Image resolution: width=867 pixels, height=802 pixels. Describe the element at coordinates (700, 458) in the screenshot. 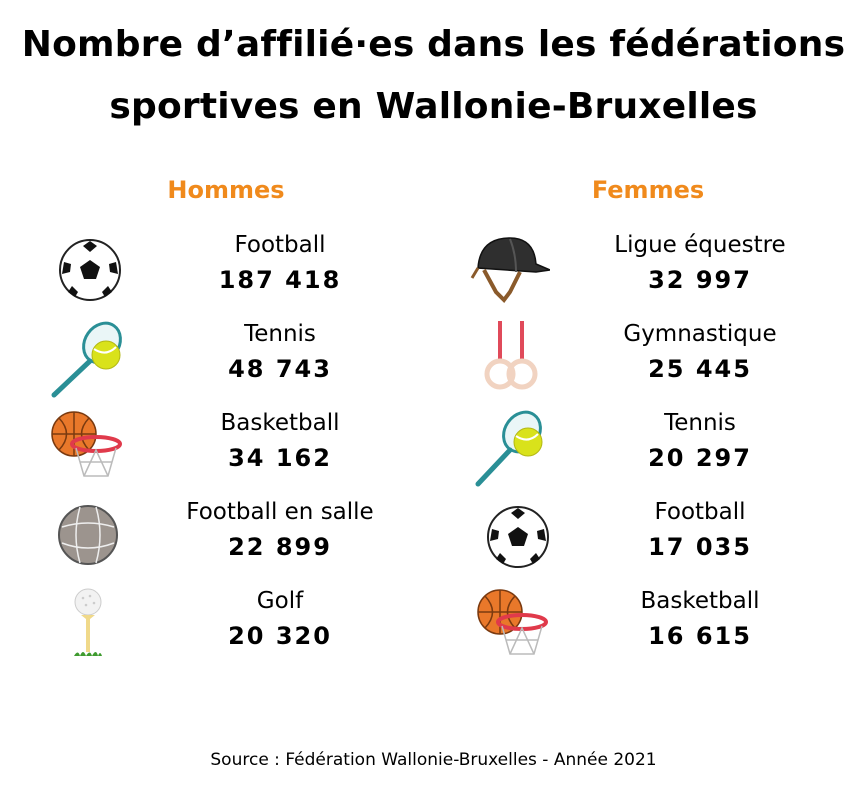

I see `women-item-value: 20 297` at that location.